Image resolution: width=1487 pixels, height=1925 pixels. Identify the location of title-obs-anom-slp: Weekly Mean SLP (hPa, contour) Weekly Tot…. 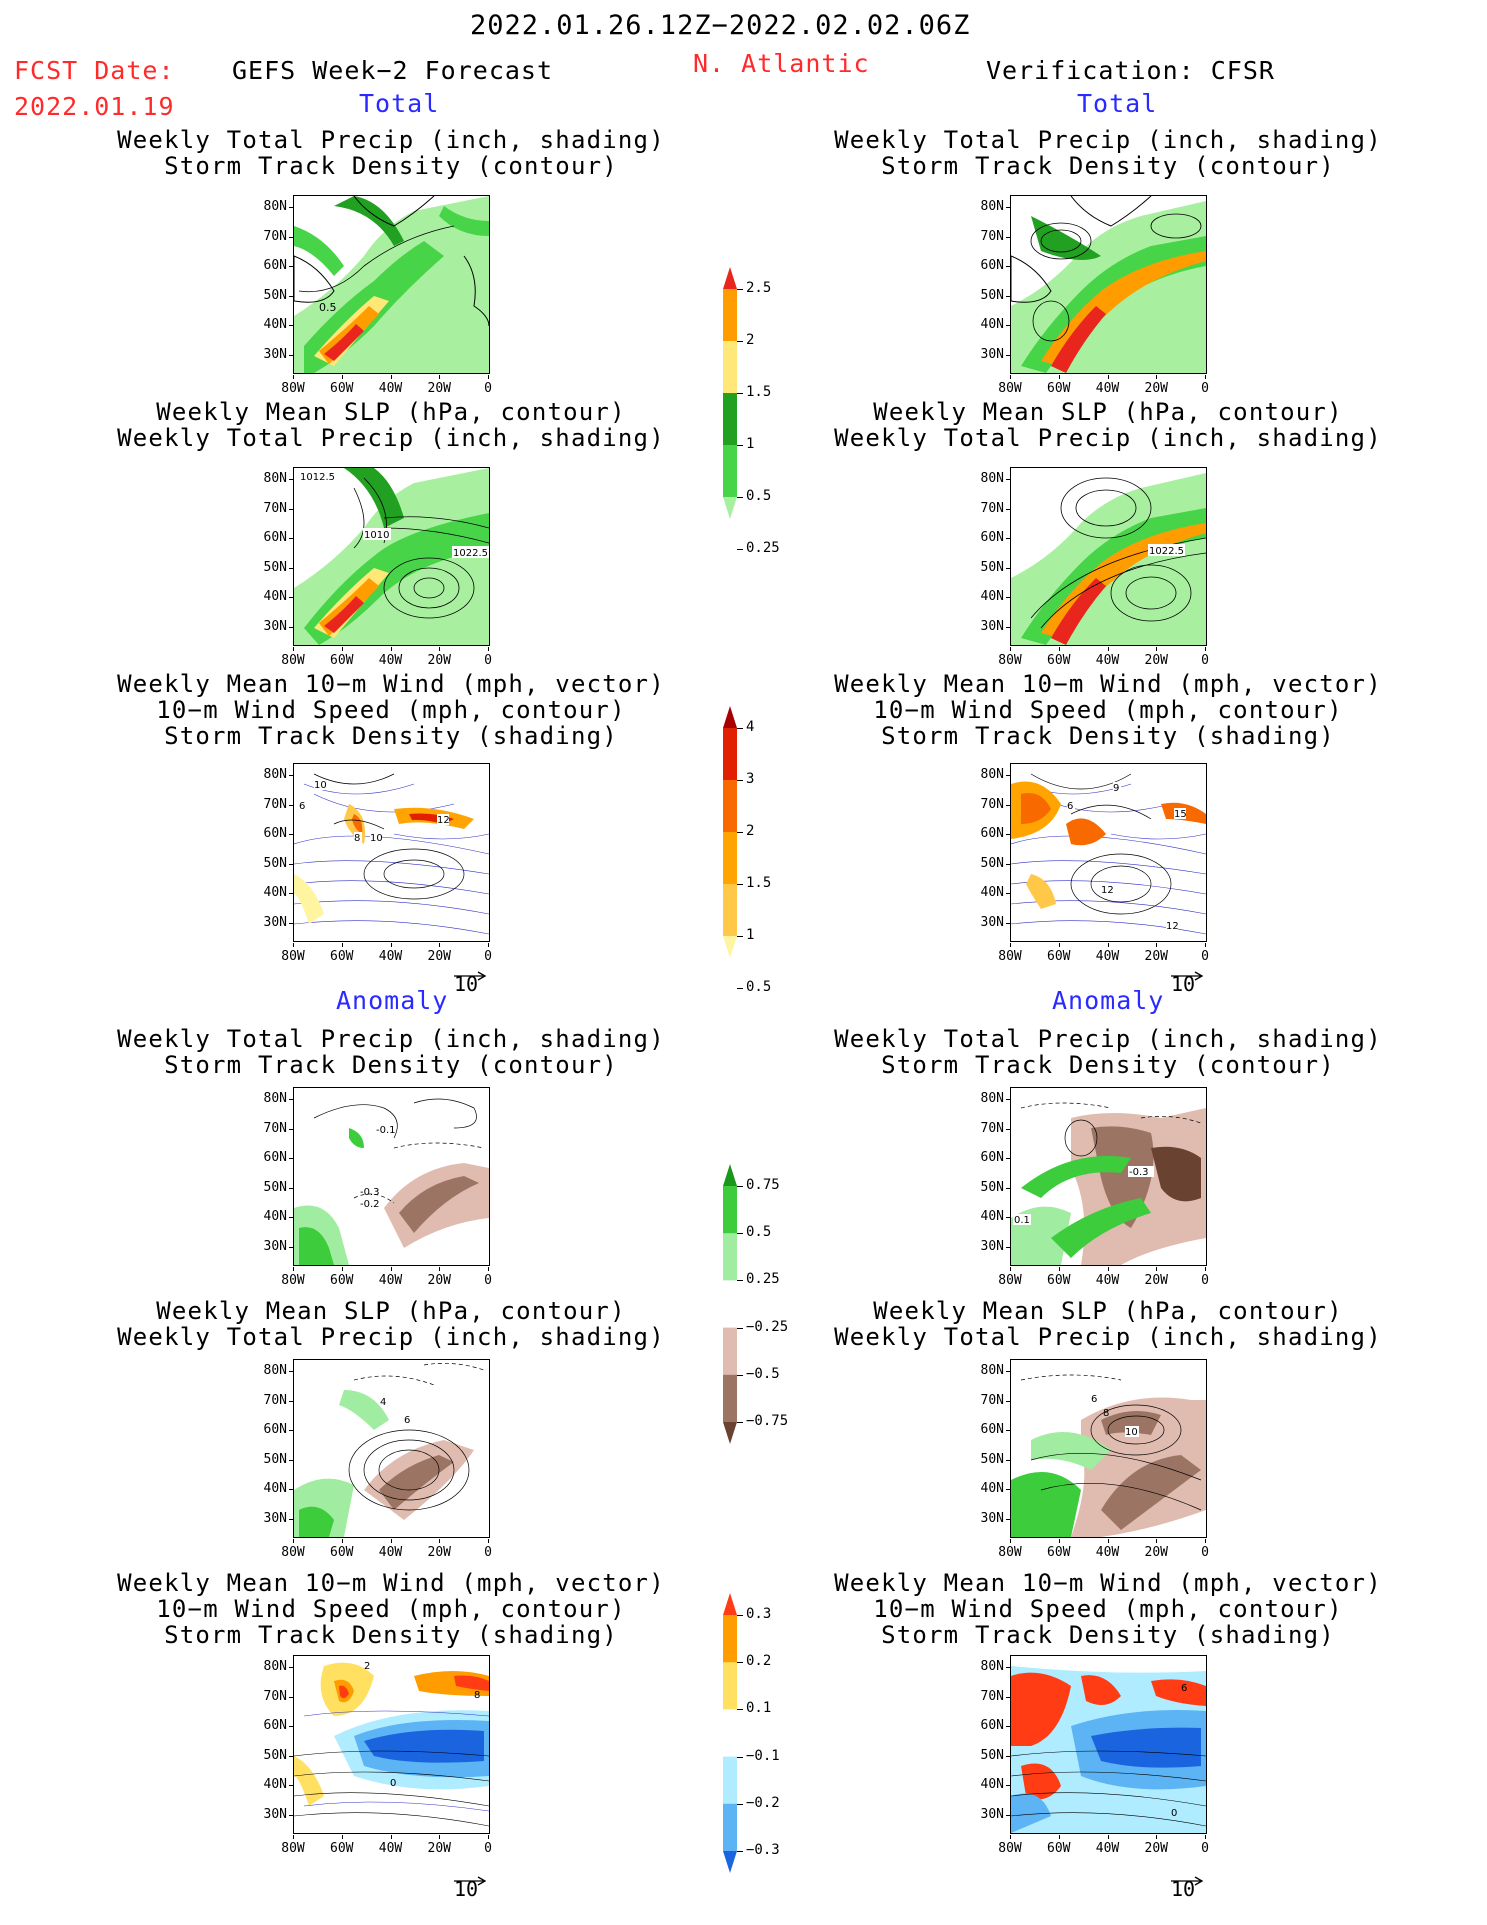
(1108, 1324).